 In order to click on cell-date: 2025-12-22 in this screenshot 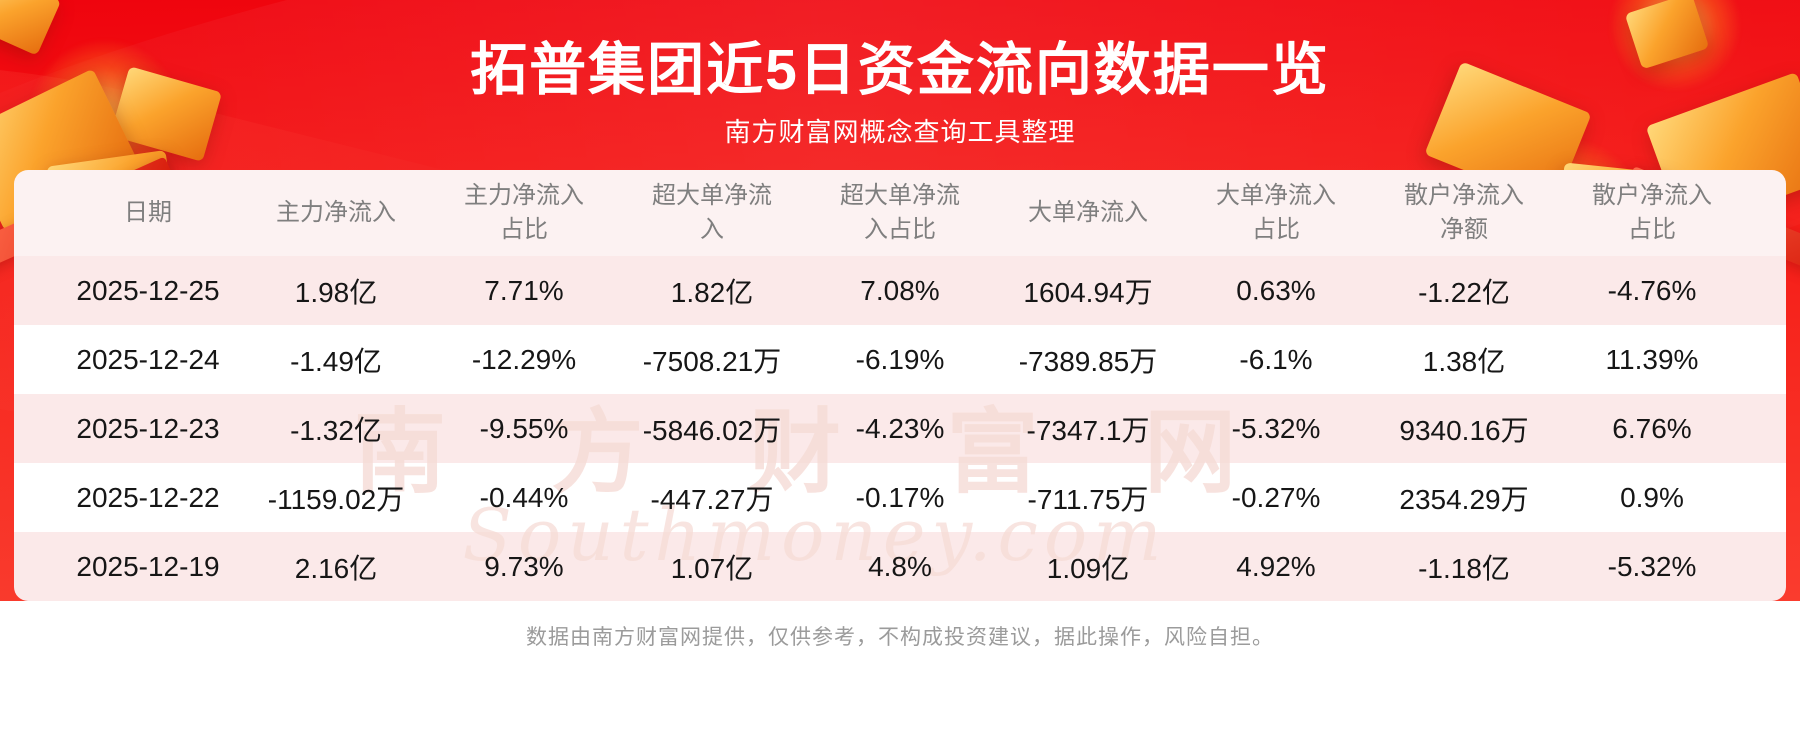, I will do `click(148, 497)`.